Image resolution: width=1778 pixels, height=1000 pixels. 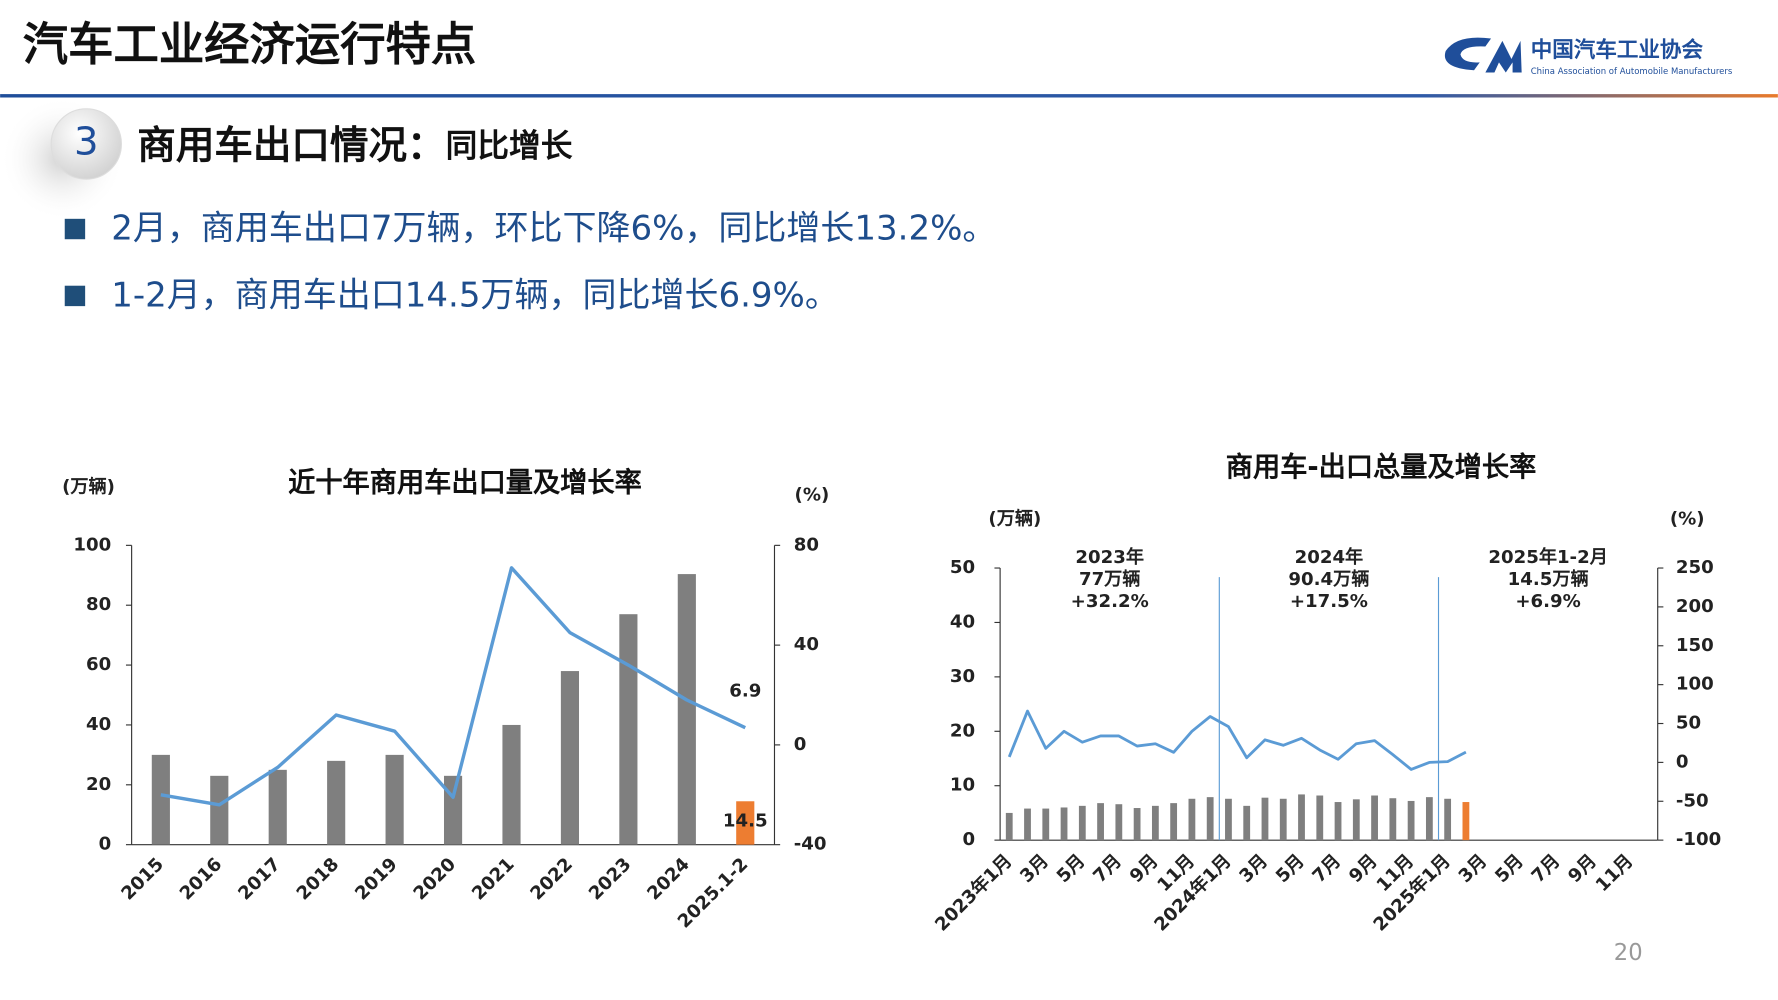 What do you see at coordinates (889, 96) in the screenshot?
I see `header-rule` at bounding box center [889, 96].